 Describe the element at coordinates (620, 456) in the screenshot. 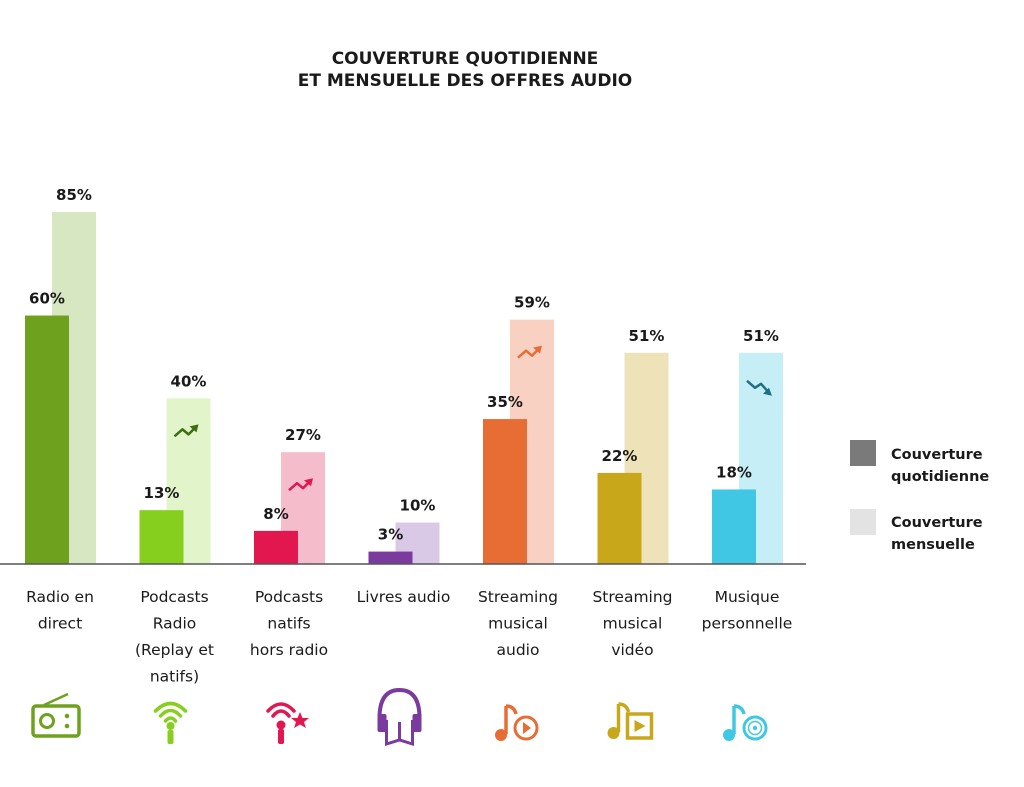

I see `value-label-daily-5: 22%` at that location.